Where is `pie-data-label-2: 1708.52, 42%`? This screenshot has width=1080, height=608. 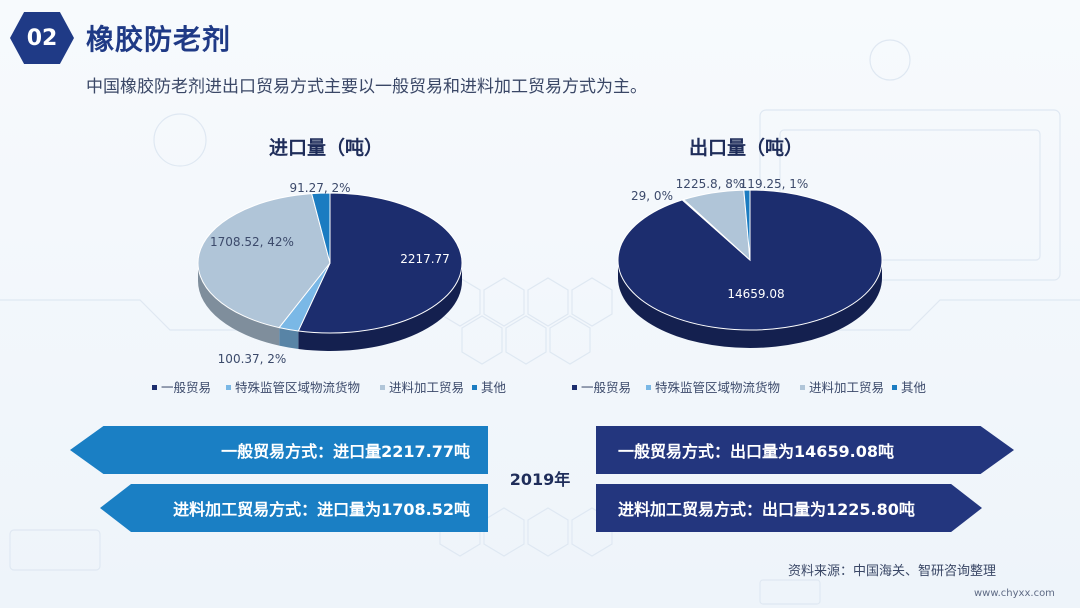 pie-data-label-2: 1708.52, 42% is located at coordinates (252, 242).